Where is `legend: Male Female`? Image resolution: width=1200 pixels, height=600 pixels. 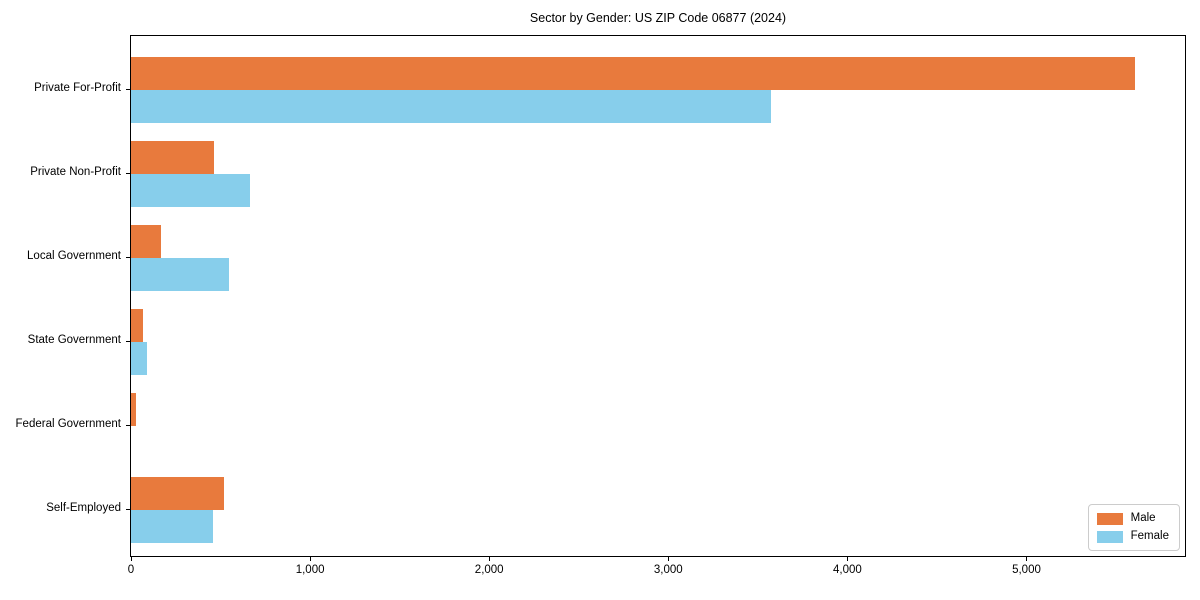 legend: Male Female is located at coordinates (1133, 527).